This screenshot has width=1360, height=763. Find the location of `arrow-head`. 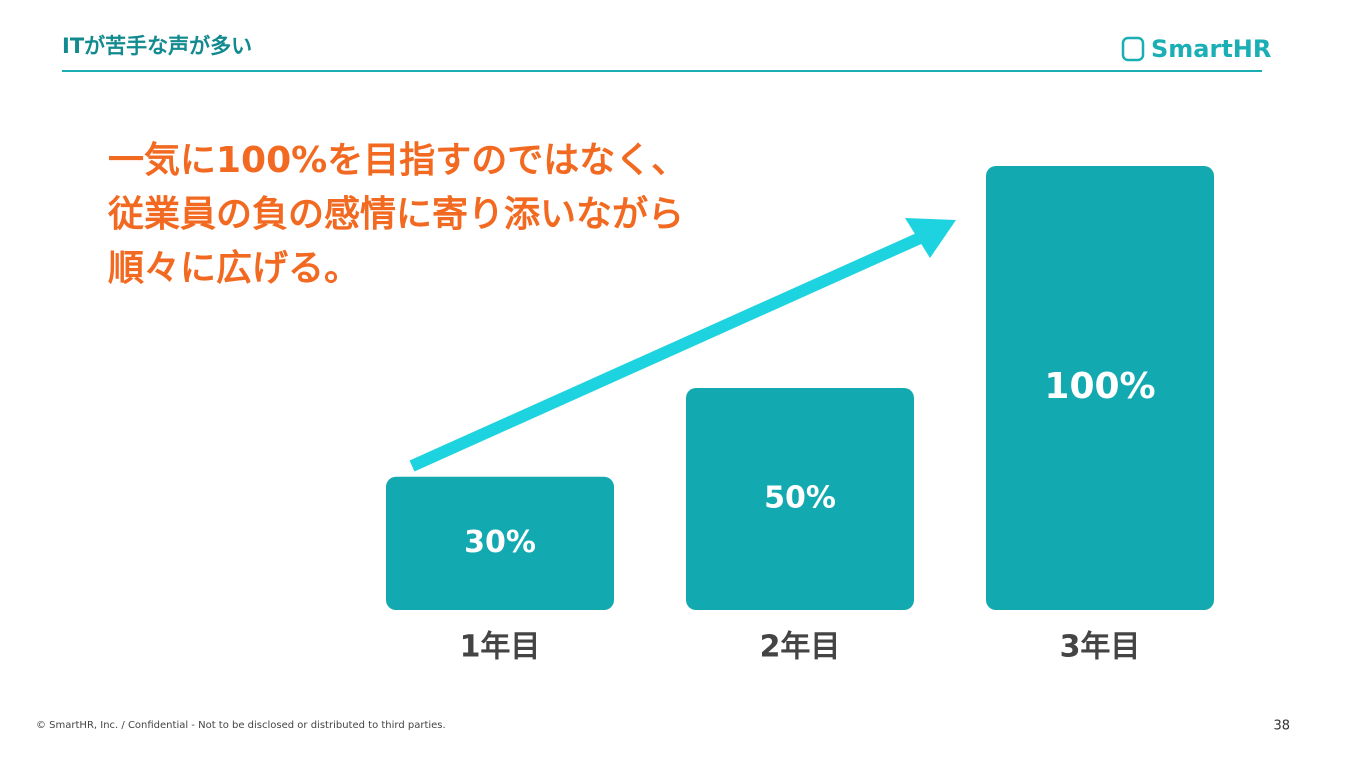

arrow-head is located at coordinates (930, 238).